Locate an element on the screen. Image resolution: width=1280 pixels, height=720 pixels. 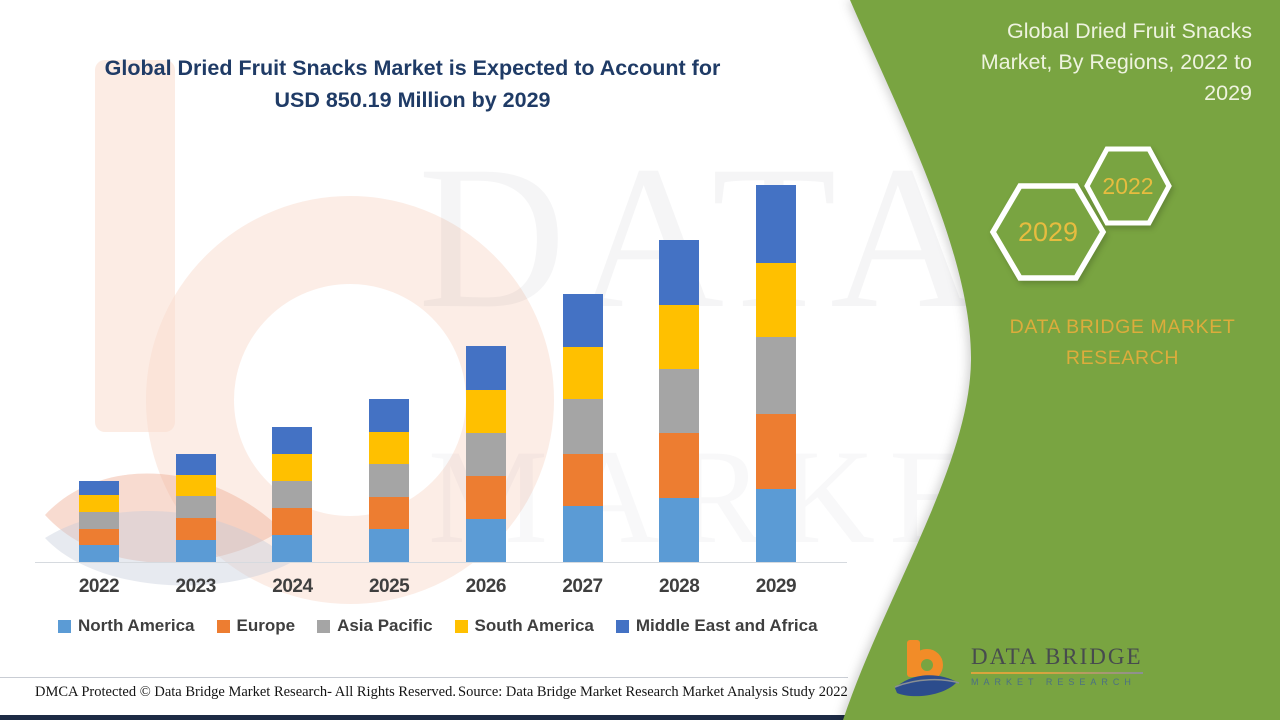
bar-segment-2023-asia-pacific is located at coordinates (195, 506).